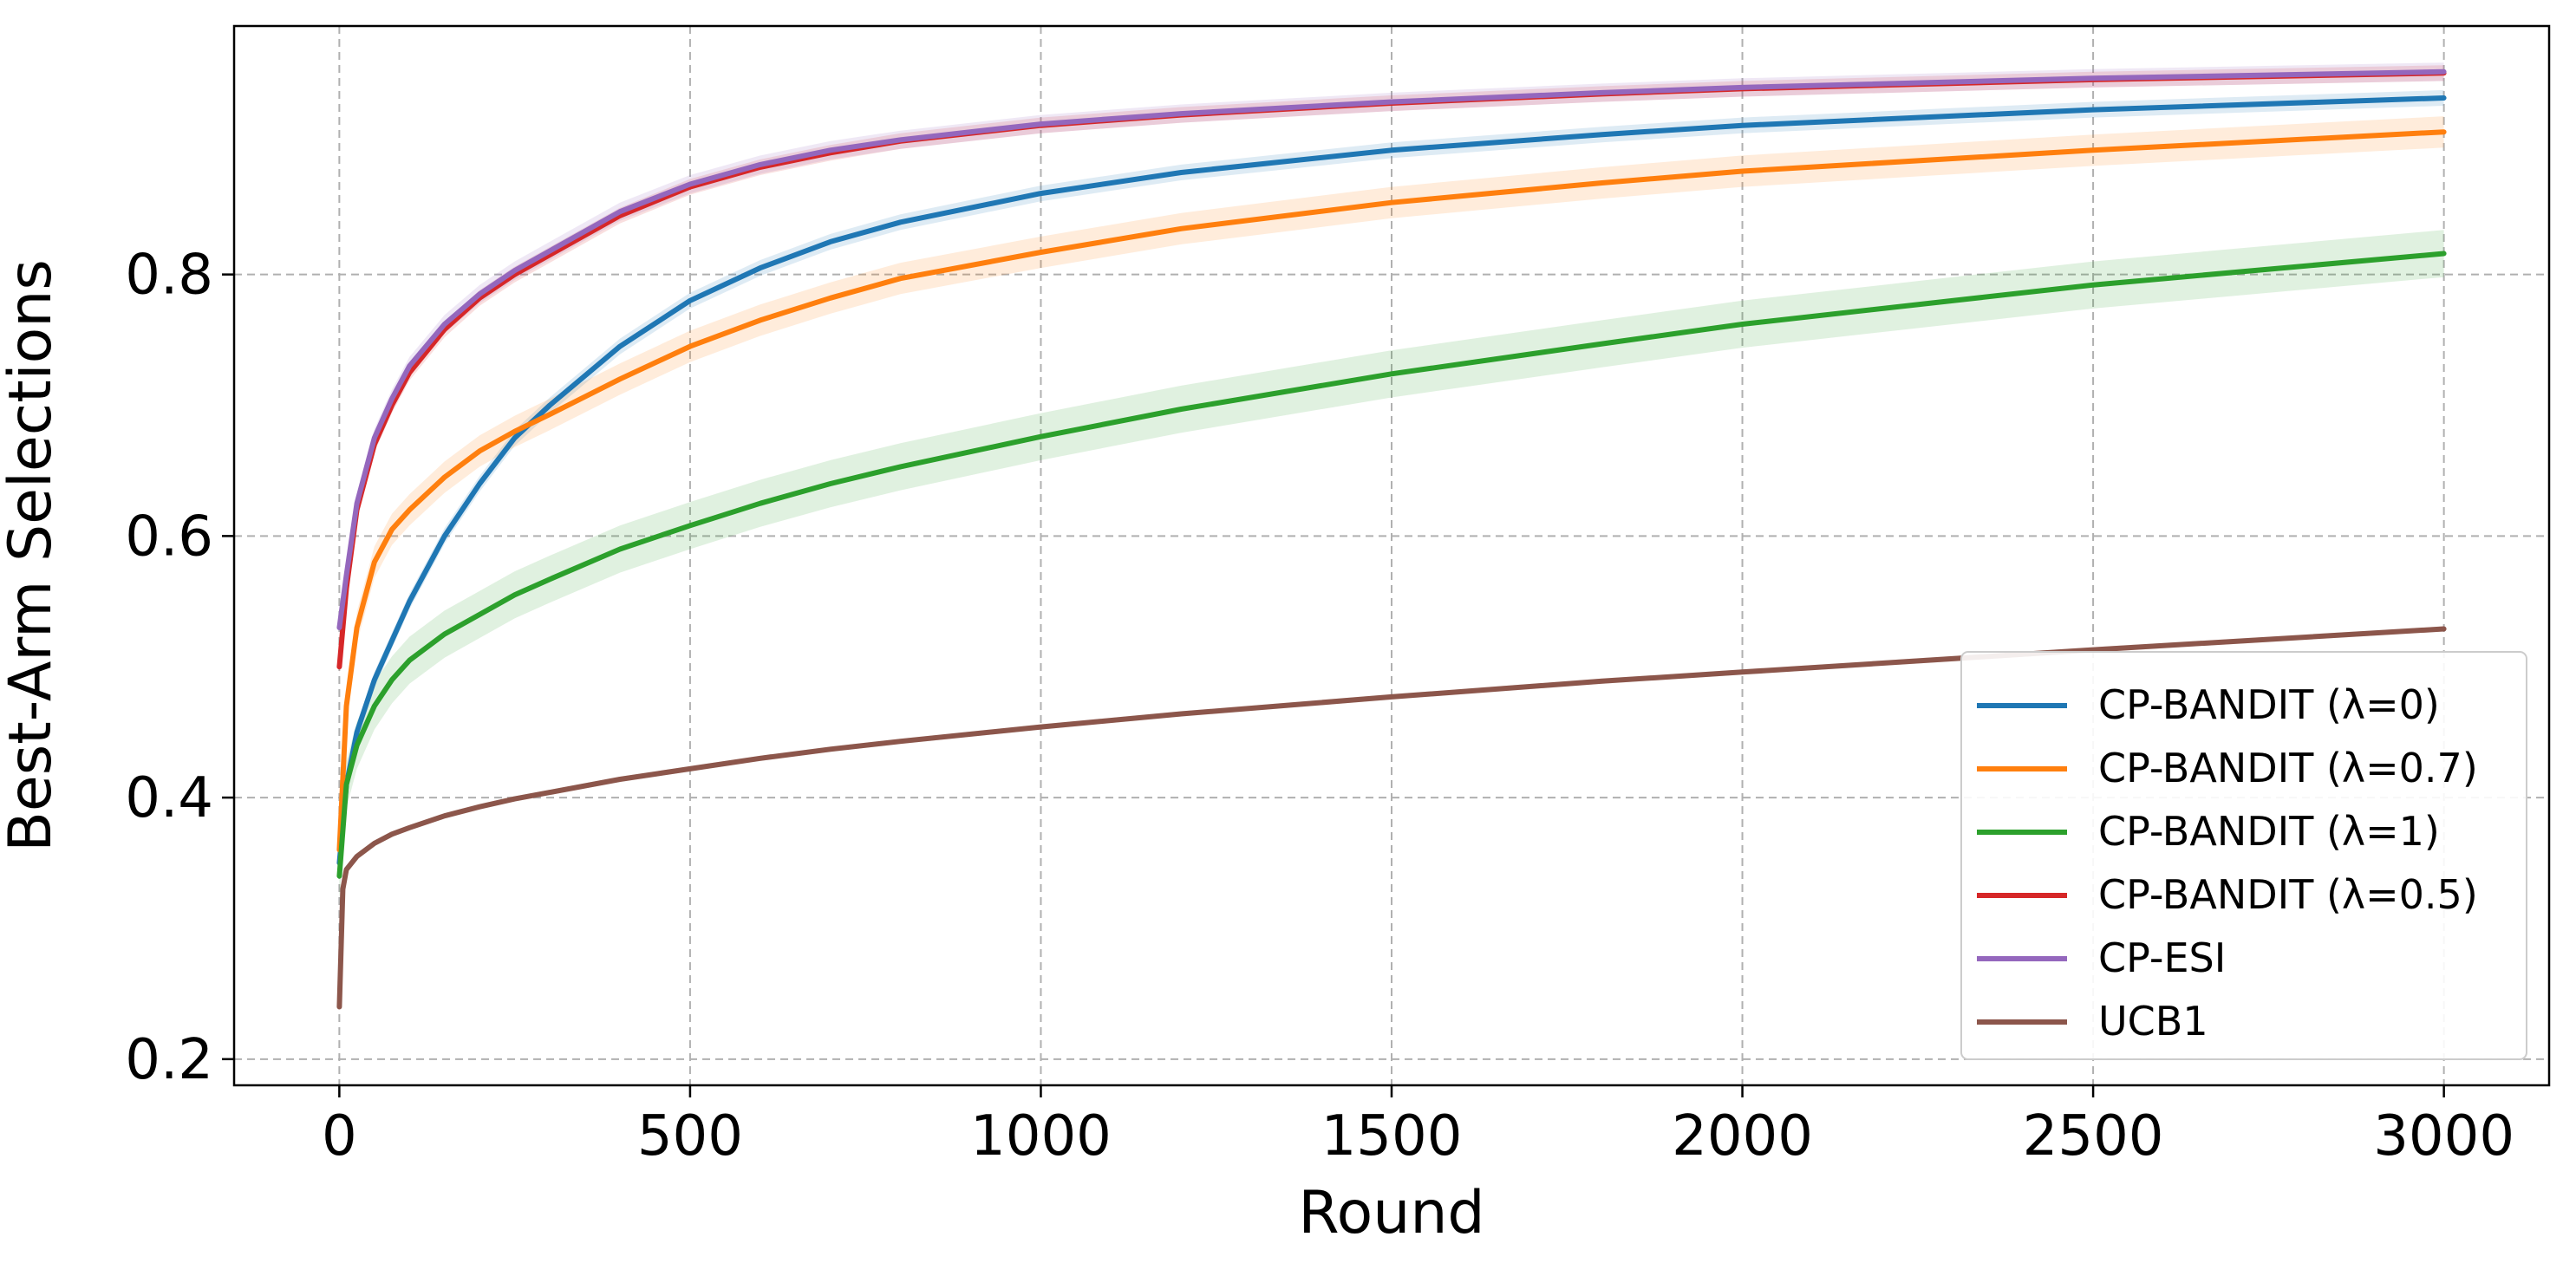  What do you see at coordinates (1392, 1136) in the screenshot?
I see `x-tick-label: 1500` at bounding box center [1392, 1136].